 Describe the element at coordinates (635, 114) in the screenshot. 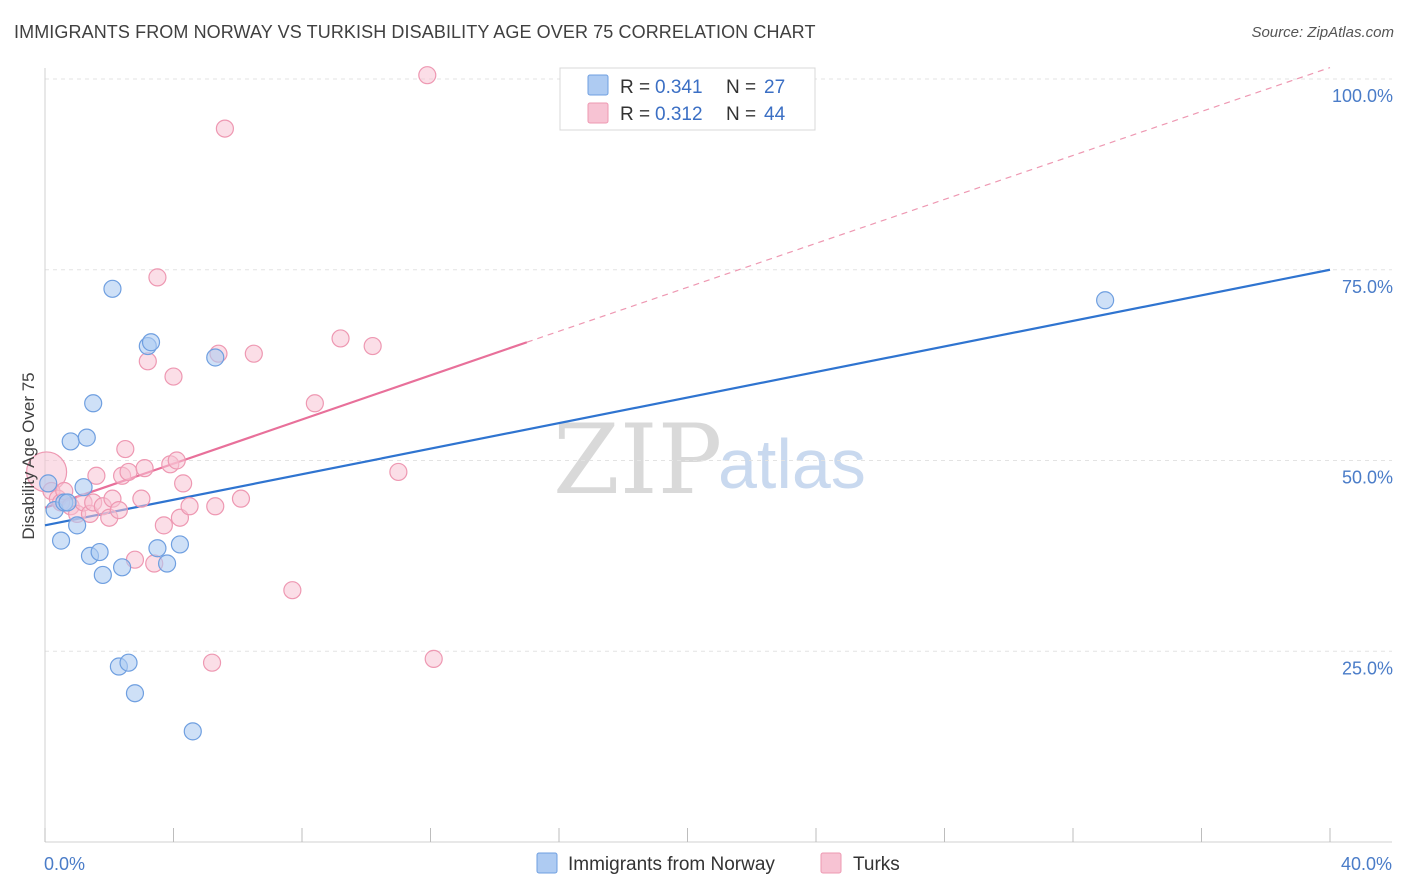

I see `legend-turks-r-label: R =` at that location.